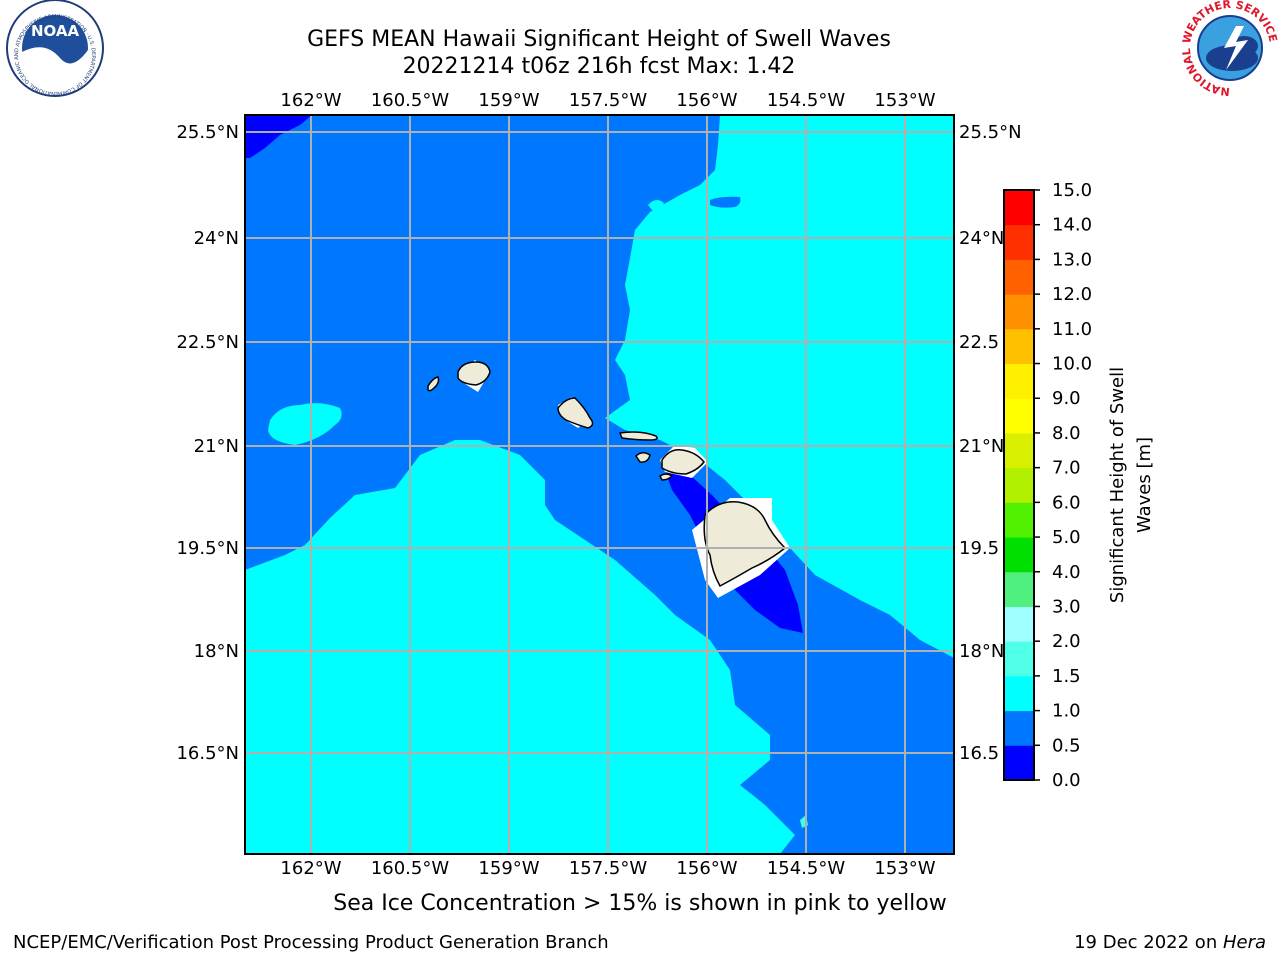 This screenshot has height=960, width=1280. What do you see at coordinates (1066, 468) in the screenshot?
I see `colorbar-tick-label: 7.0` at bounding box center [1066, 468].